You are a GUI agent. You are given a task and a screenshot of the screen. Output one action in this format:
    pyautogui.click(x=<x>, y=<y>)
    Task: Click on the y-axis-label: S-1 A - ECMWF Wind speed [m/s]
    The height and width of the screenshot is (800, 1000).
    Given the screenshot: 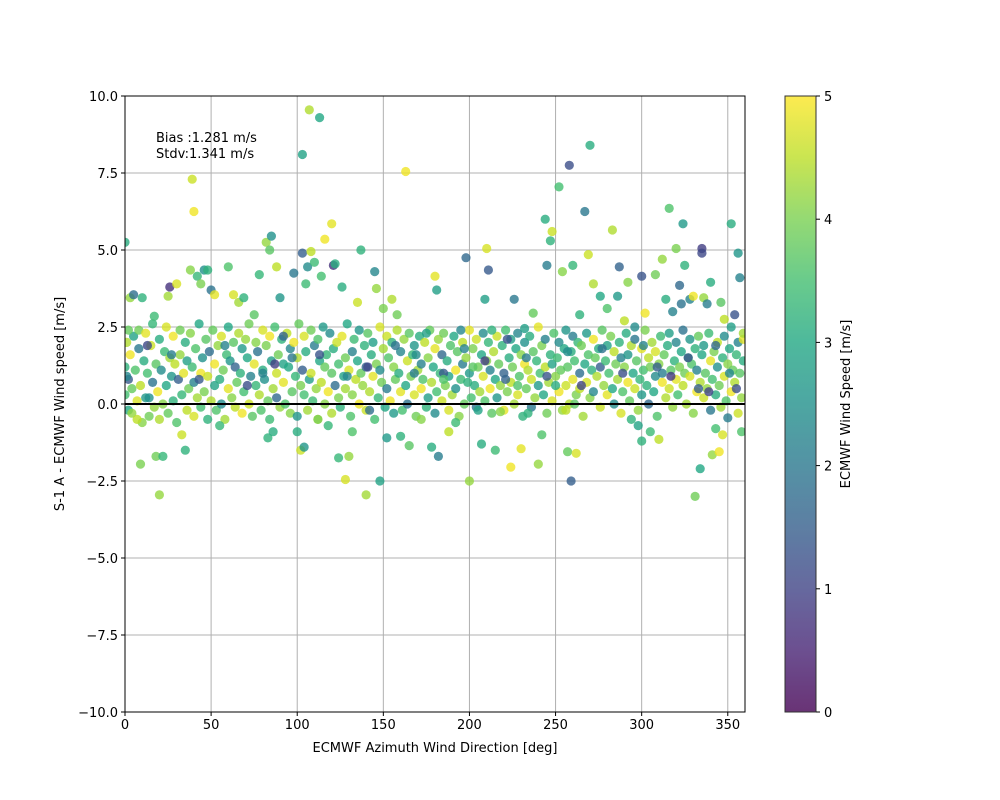 What is the action you would take?
    pyautogui.click(x=60, y=404)
    